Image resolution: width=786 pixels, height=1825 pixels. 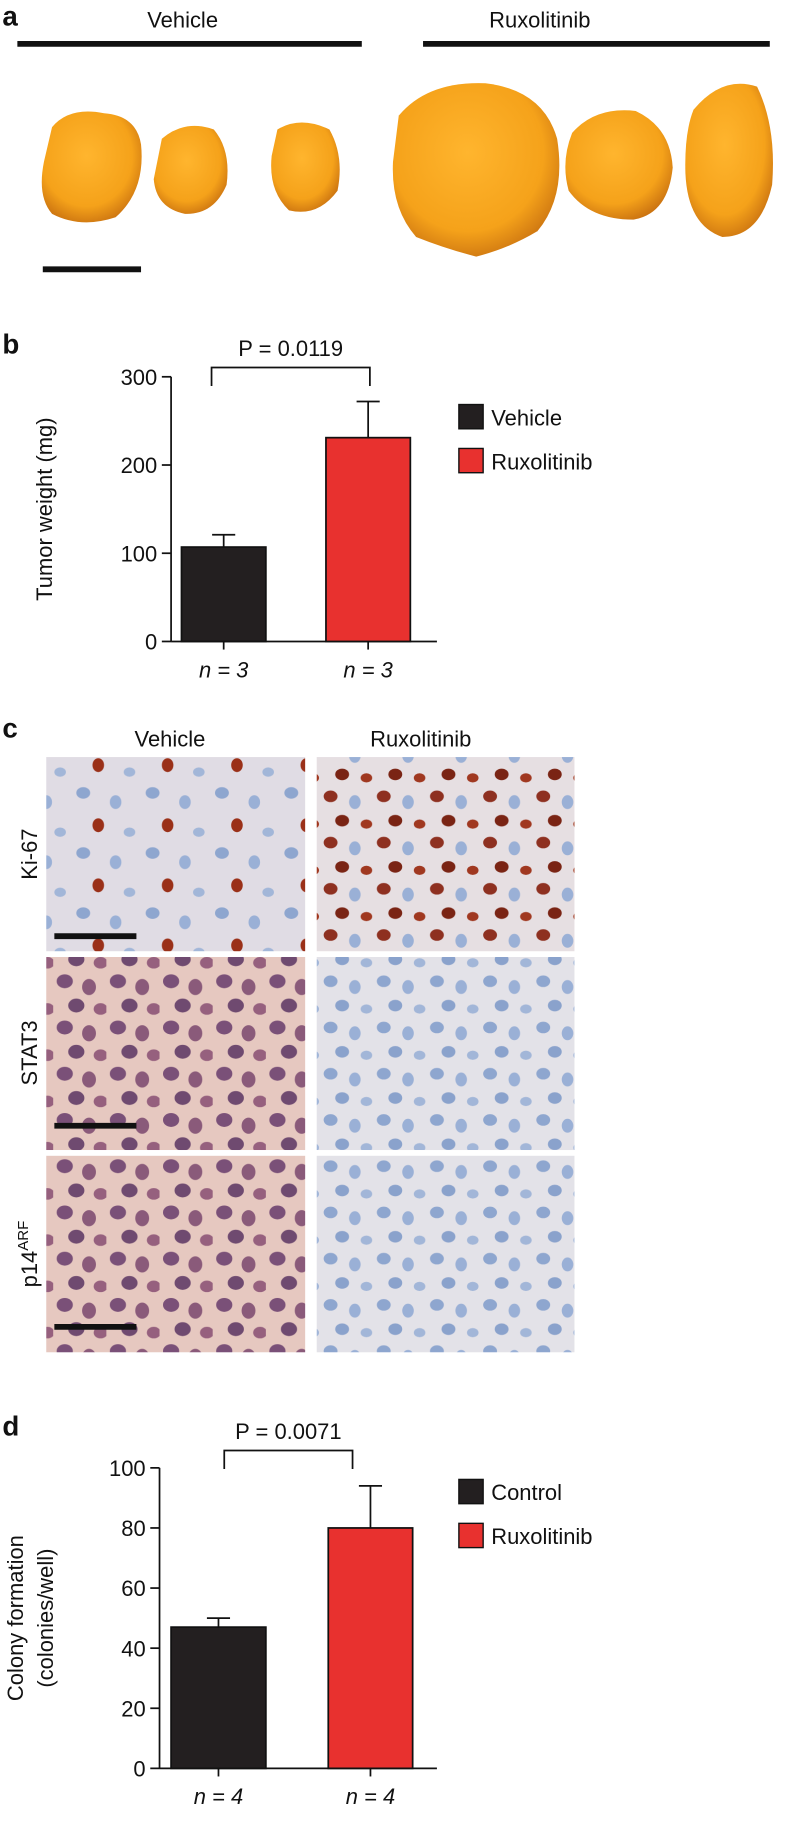 I want to click on group-label: Vehicle, so click(x=182, y=20).